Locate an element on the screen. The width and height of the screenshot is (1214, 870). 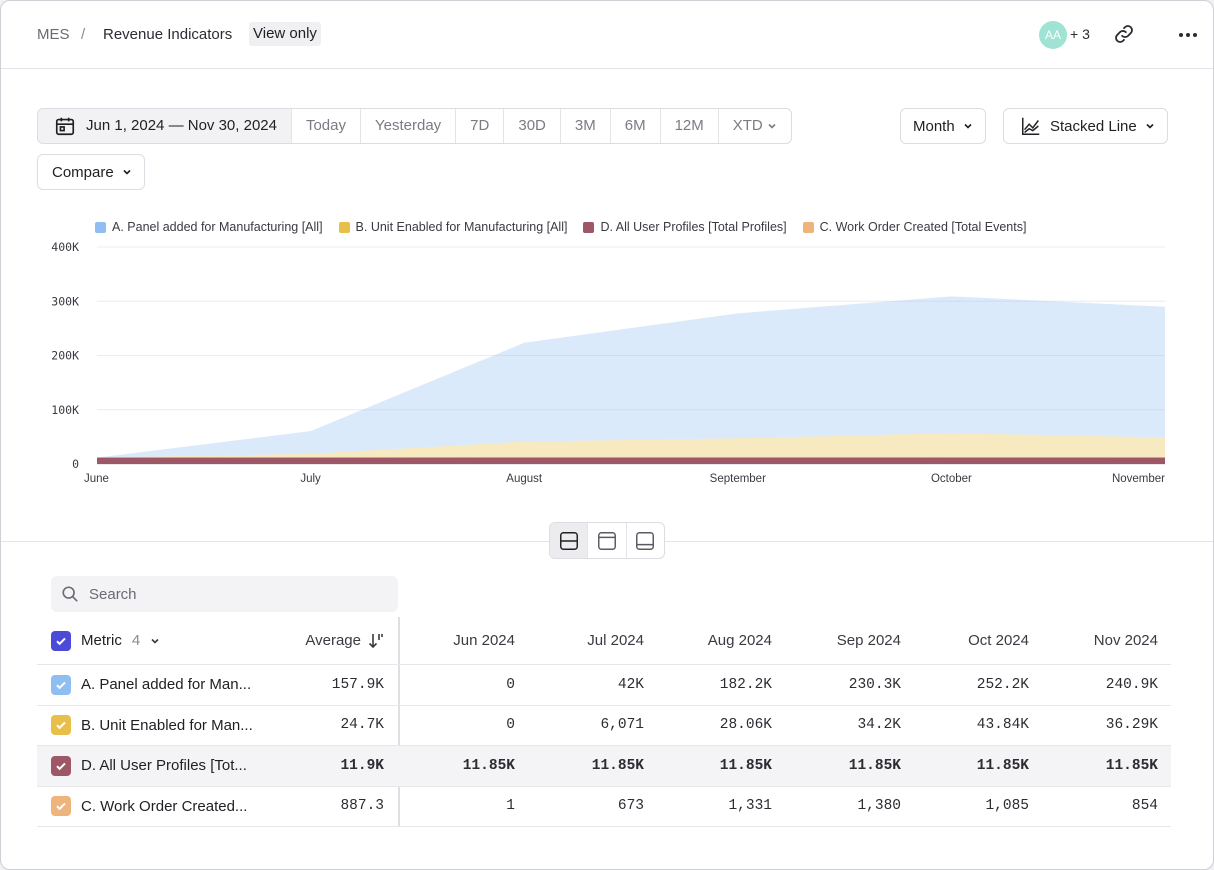
preset-30d: 30D is located at coordinates (531, 126).